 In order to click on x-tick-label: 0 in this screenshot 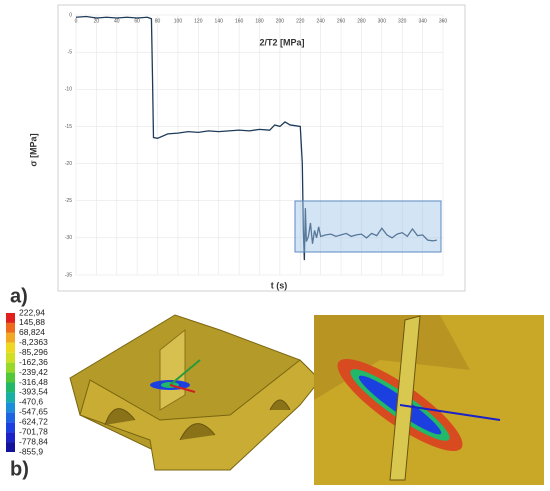, I will do `click(76, 21)`.